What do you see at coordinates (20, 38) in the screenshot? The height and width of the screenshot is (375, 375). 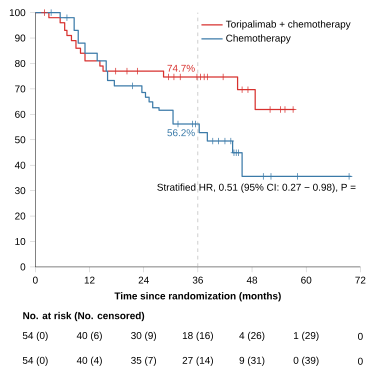 I see `y-tick-label: 90` at bounding box center [20, 38].